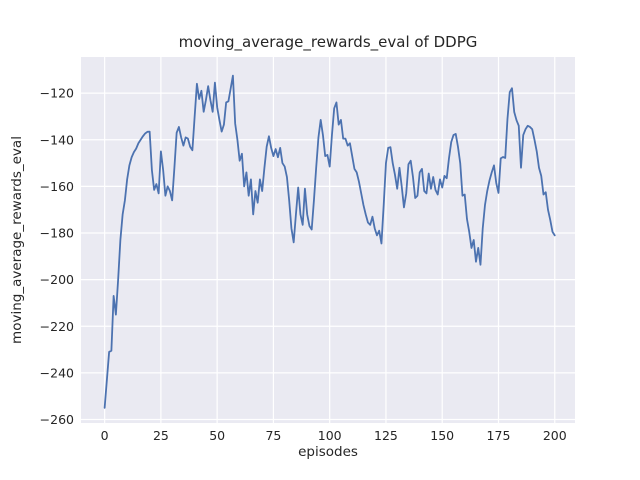 Image resolution: width=640 pixels, height=480 pixels. I want to click on x-tick-label: 75, so click(273, 435).